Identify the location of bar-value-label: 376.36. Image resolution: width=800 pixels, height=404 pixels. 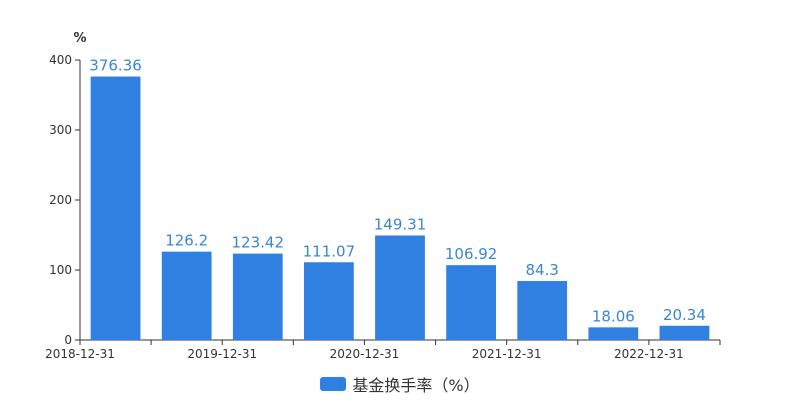
(115, 66).